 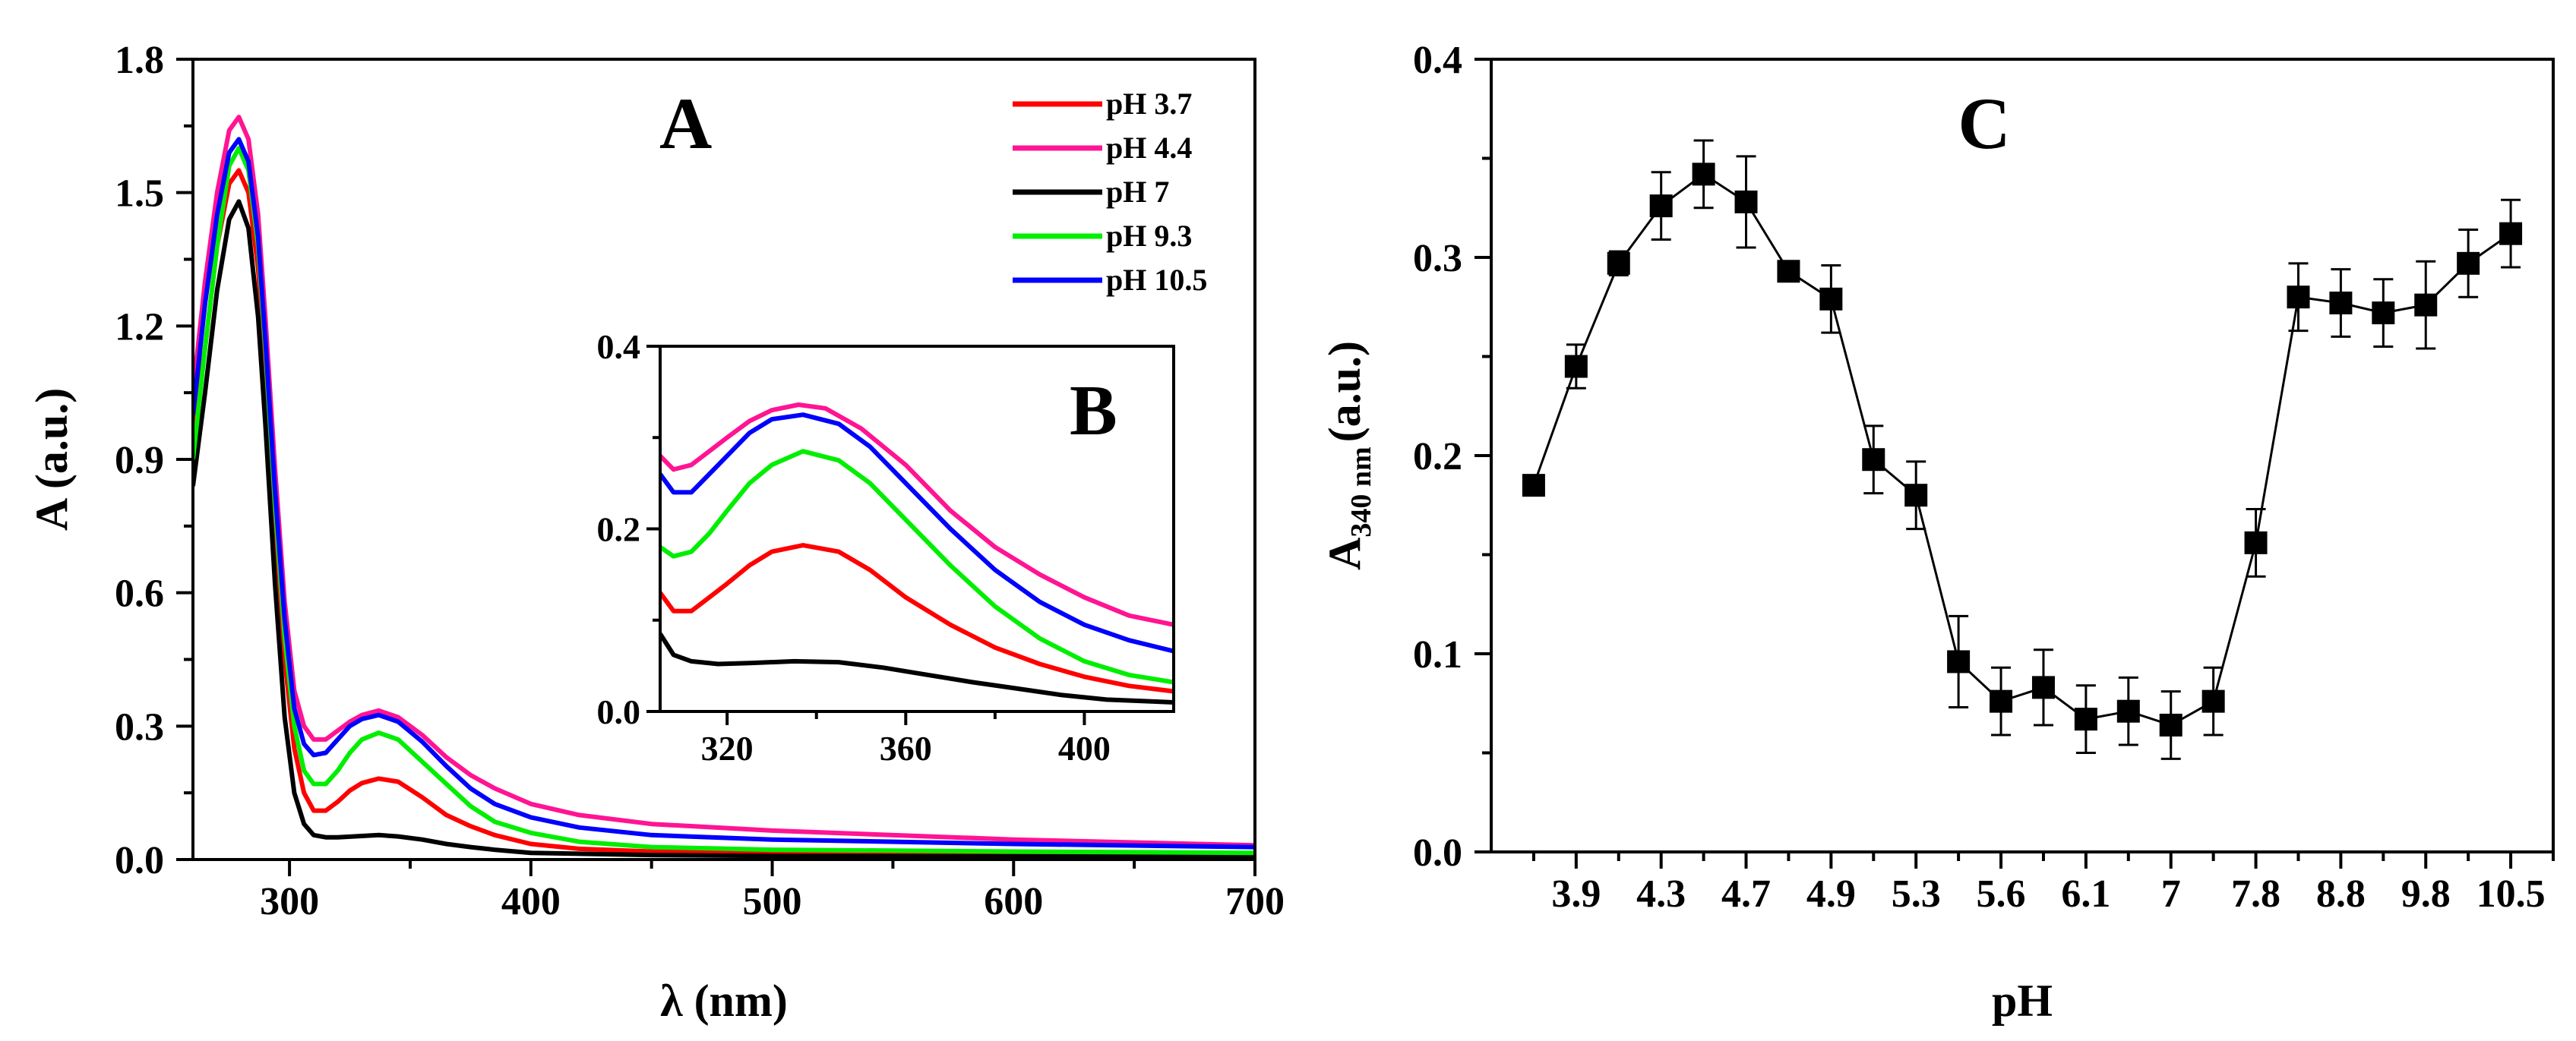 What do you see at coordinates (1084, 748) in the screenshot?
I see `inset-x-tick-label: 400` at bounding box center [1084, 748].